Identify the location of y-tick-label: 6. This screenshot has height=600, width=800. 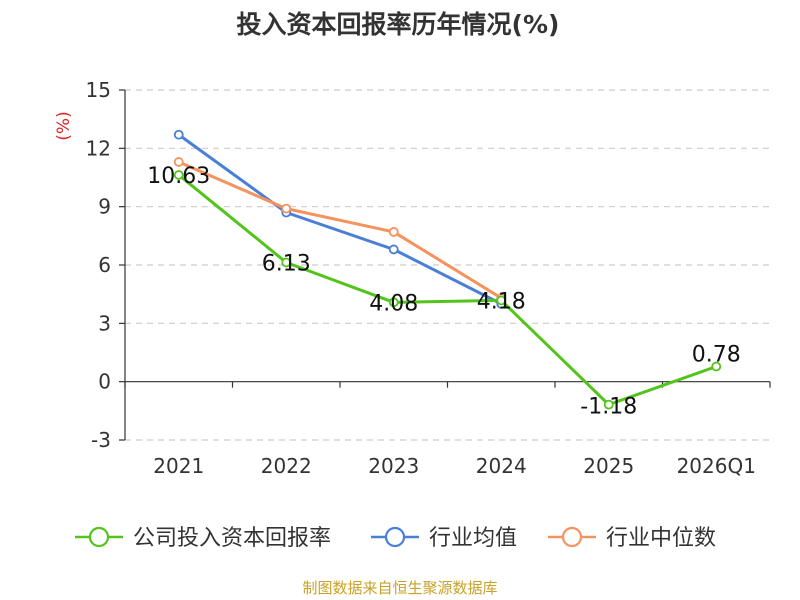
(104, 265).